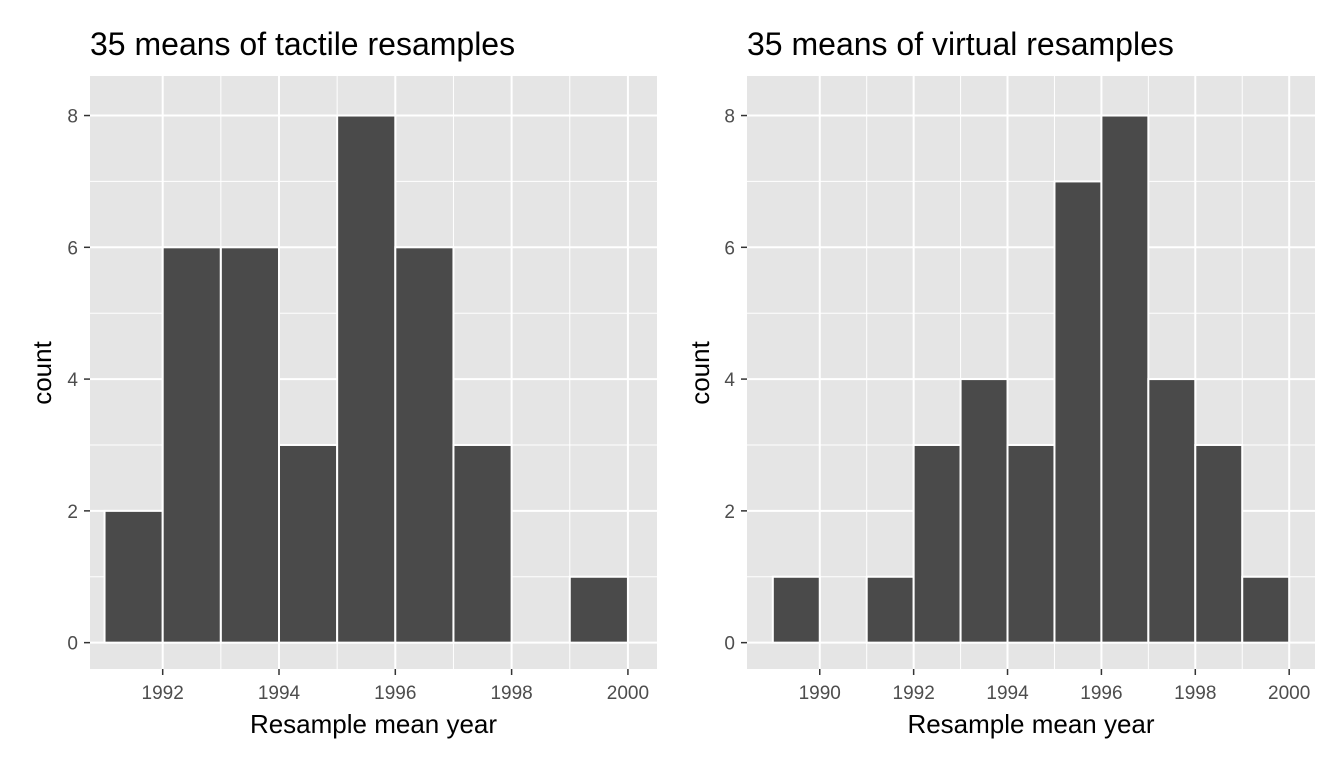 This screenshot has height=768, width=1344. Describe the element at coordinates (302, 44) in the screenshot. I see `chart-title: 35 means of tactile resamples` at that location.